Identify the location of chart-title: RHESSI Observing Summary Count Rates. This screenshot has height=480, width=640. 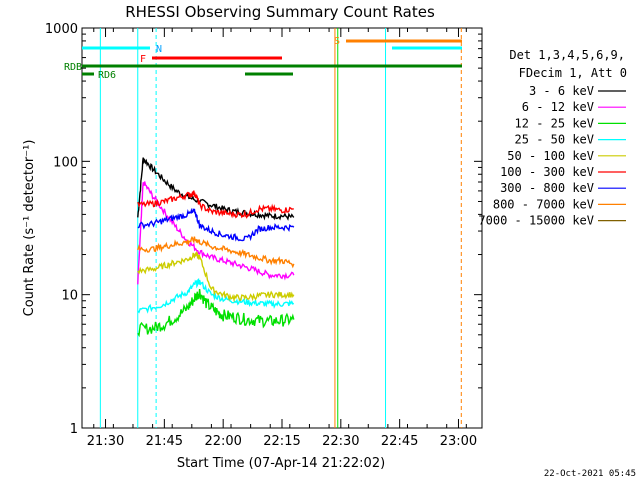
(280, 12).